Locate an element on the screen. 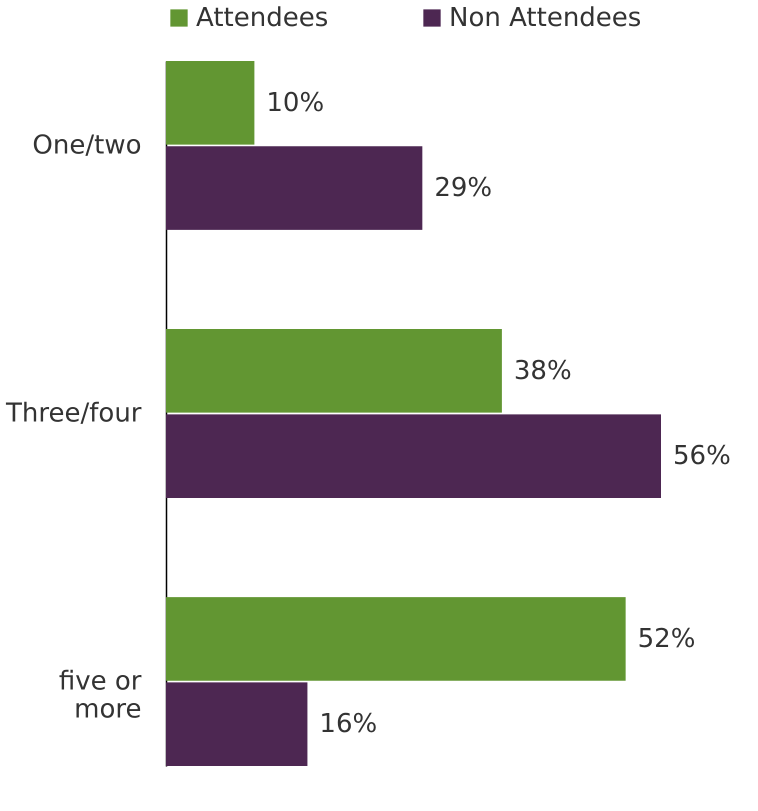 The image size is (758, 811). data-label: 38% is located at coordinates (543, 371).